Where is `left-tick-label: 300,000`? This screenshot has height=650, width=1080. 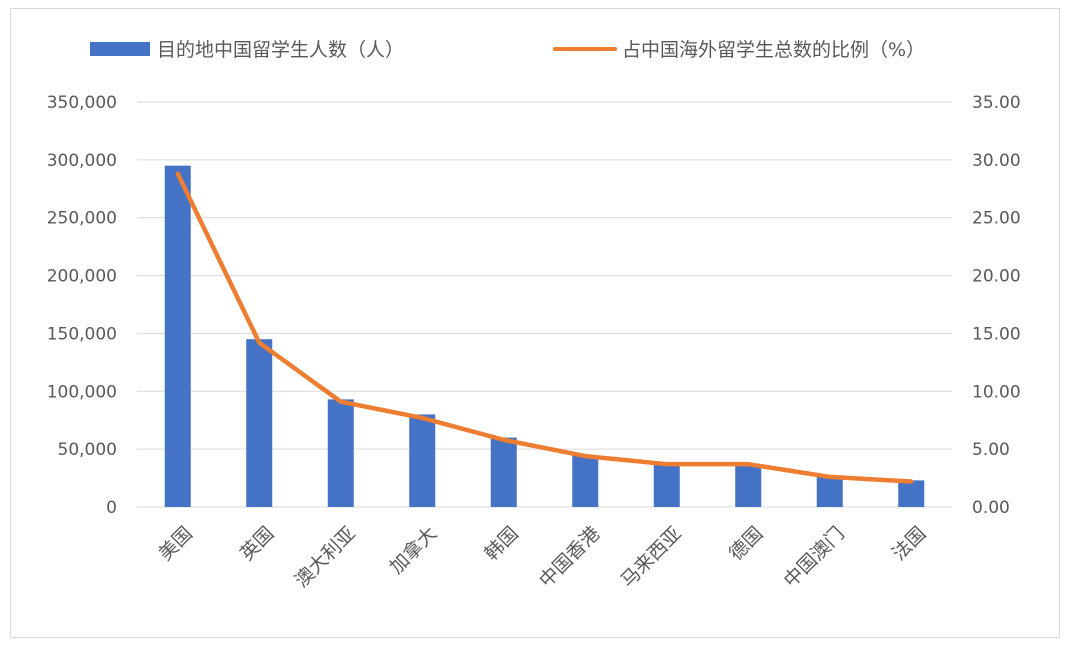
left-tick-label: 300,000 is located at coordinates (82, 161).